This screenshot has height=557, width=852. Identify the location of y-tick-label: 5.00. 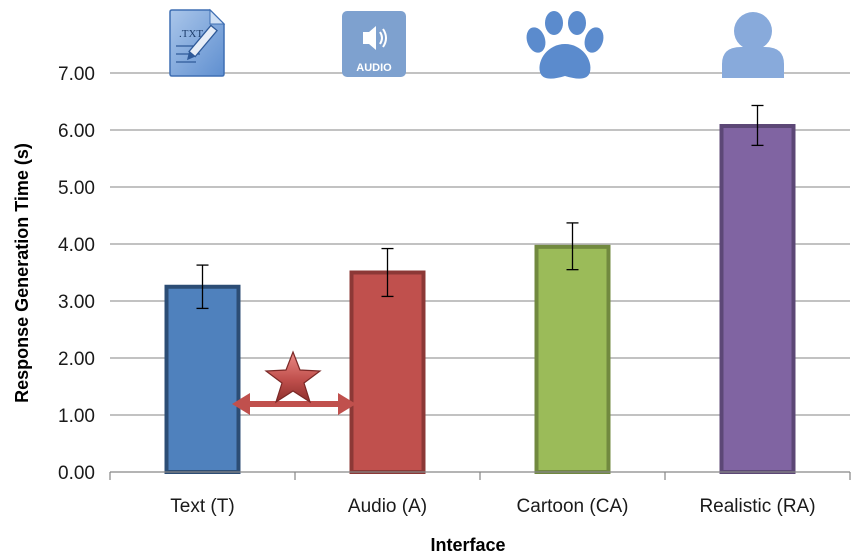
(76, 188).